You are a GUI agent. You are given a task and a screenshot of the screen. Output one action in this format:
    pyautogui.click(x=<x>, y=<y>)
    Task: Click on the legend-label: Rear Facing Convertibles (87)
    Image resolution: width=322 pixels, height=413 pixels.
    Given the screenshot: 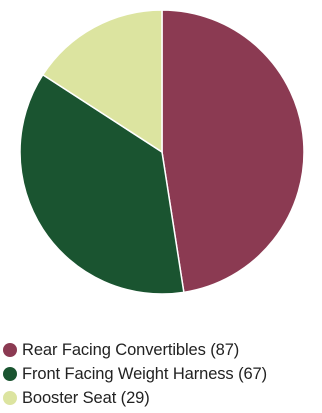 What is the action you would take?
    pyautogui.click(x=131, y=349)
    